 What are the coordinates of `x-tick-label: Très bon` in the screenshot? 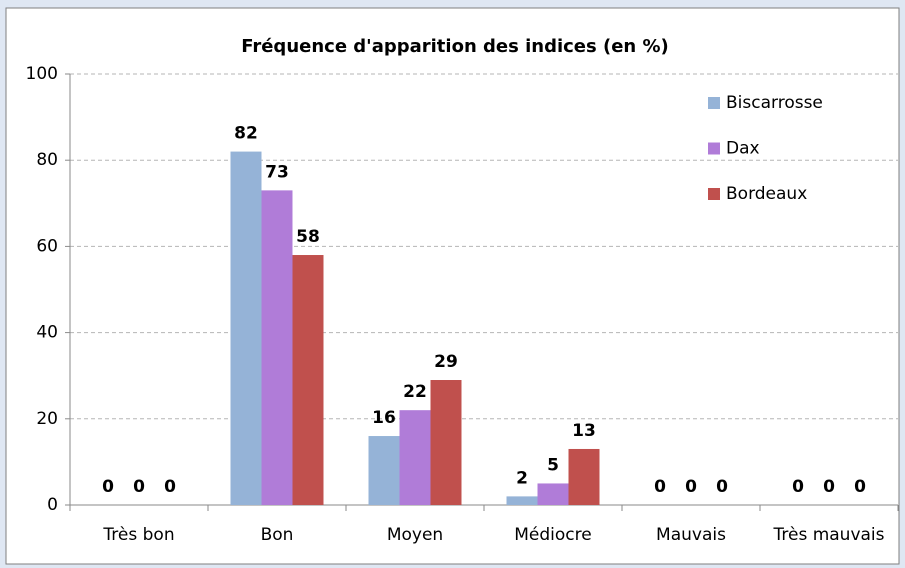 It's located at (138, 535).